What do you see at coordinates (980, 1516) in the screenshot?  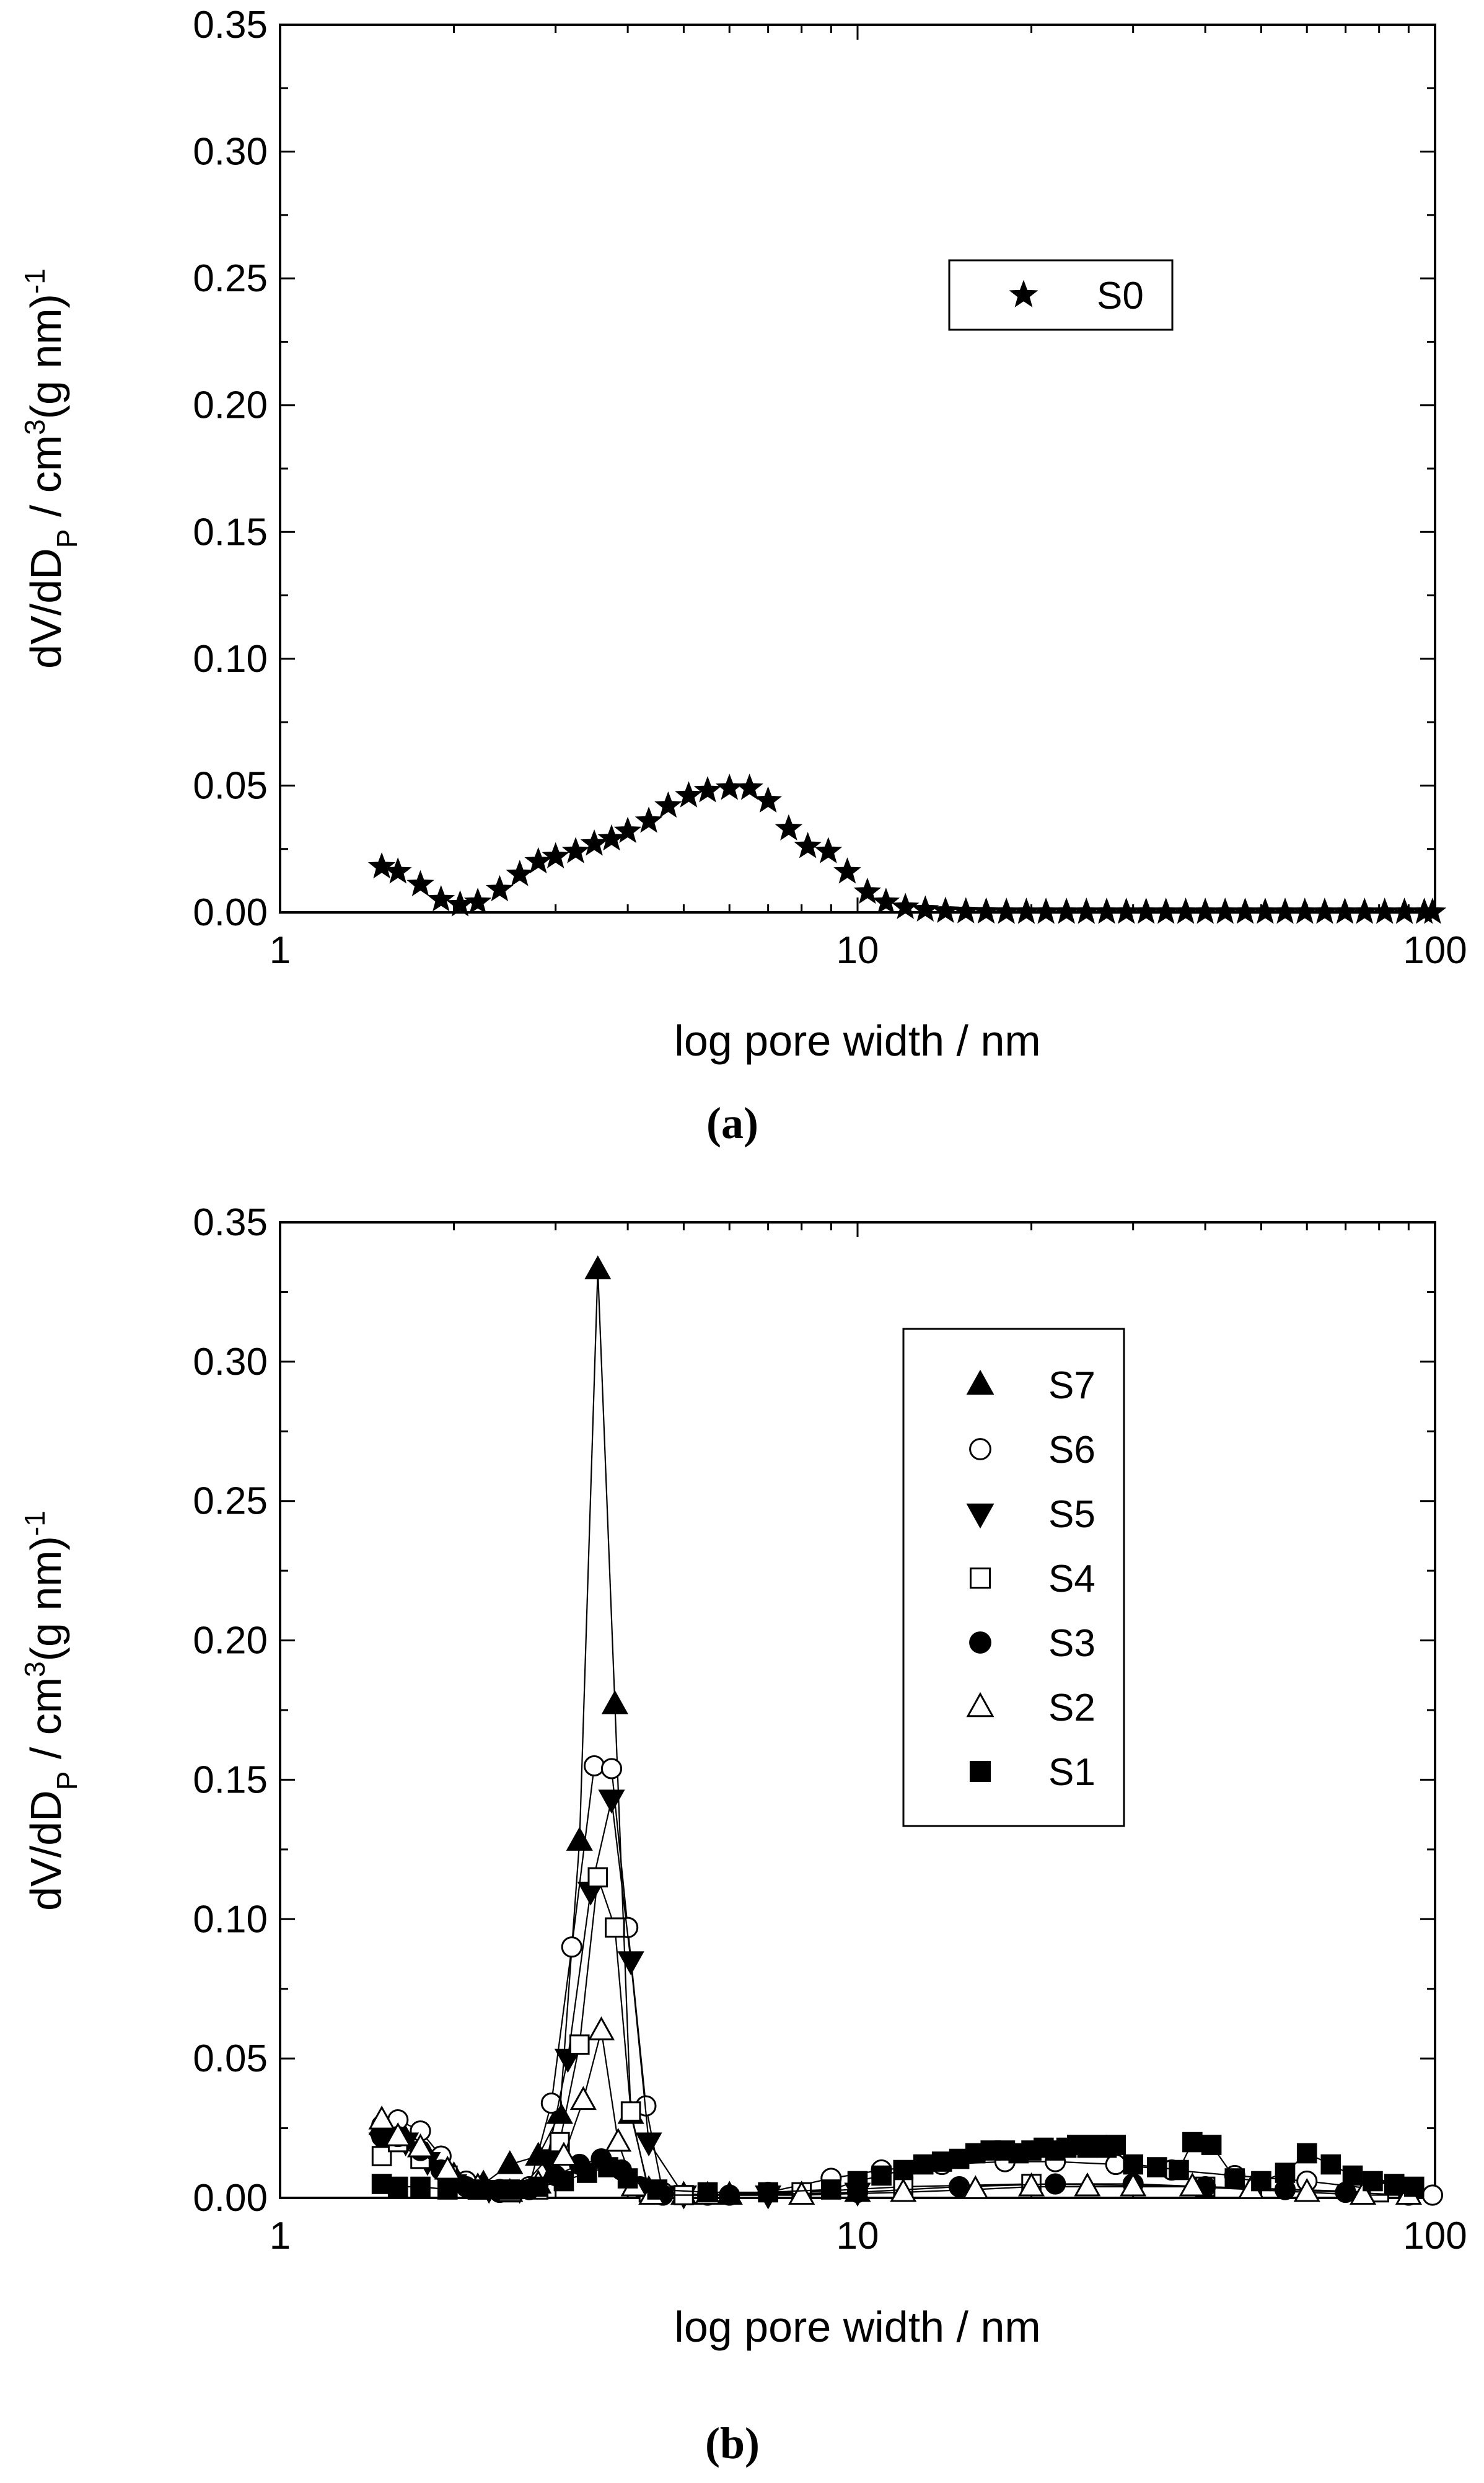 I see `legend-marker-S5` at bounding box center [980, 1516].